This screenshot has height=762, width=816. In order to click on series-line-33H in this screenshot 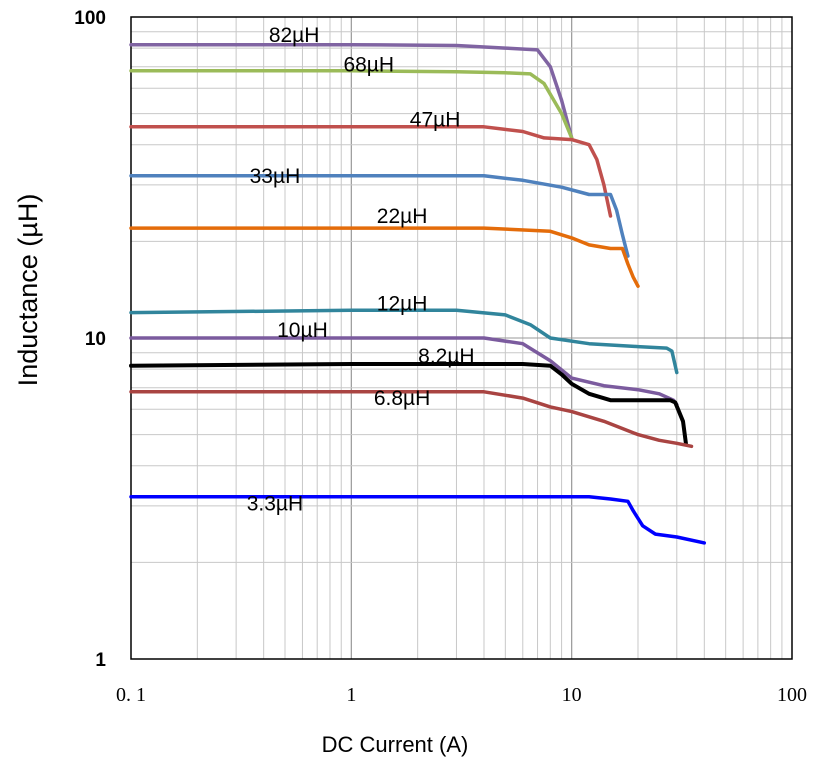, I will do `click(379, 216)`.